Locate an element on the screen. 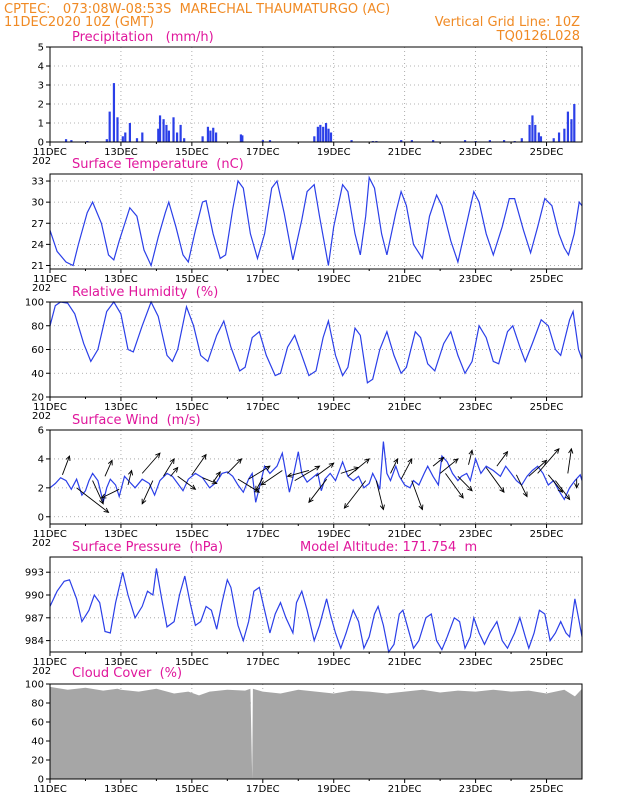 Image resolution: width=618 pixels, height=800 pixels. pressure-y-tick-label: 990 is located at coordinates (34, 596).